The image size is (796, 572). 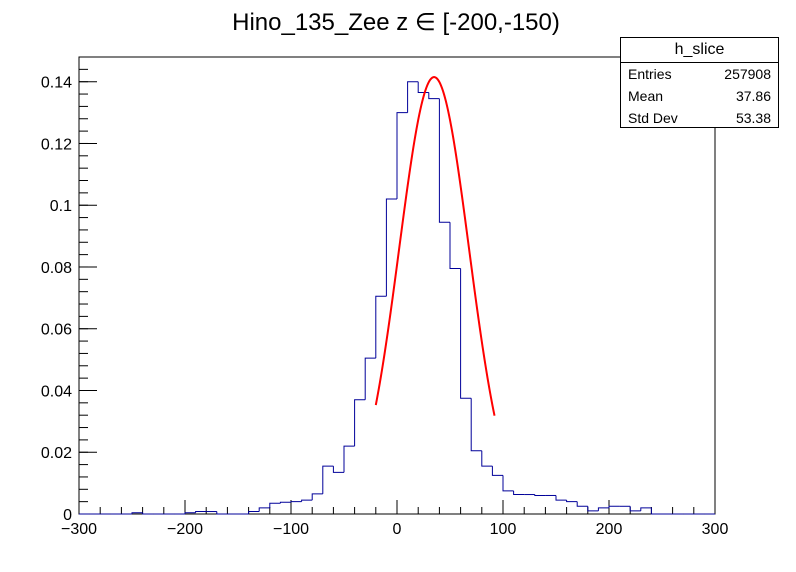 What do you see at coordinates (653, 118) in the screenshot?
I see `stats-label-stddev: Std Dev` at bounding box center [653, 118].